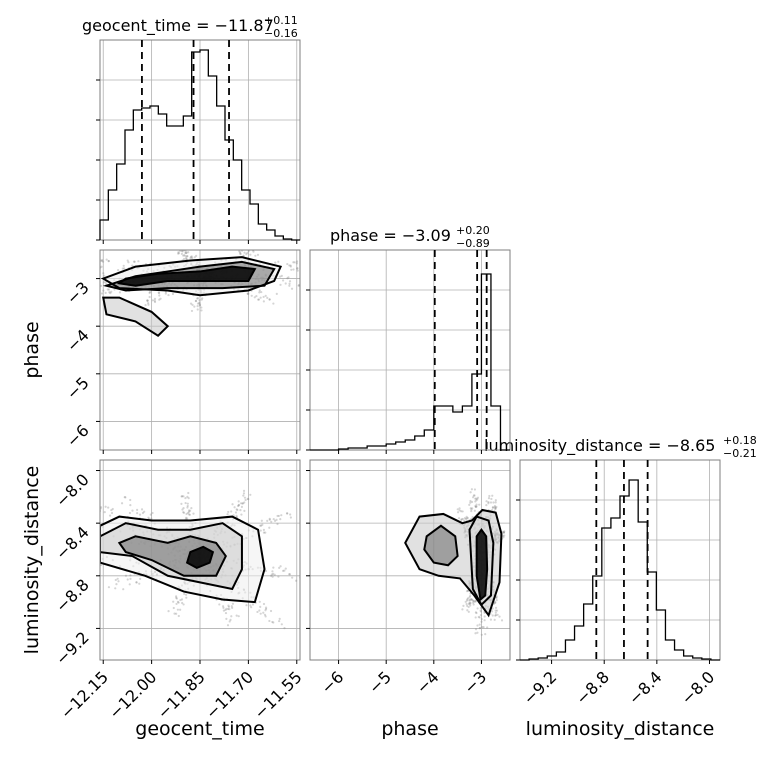 The width and height of the screenshot is (760, 760). What do you see at coordinates (620, 560) in the screenshot?
I see `hist-frame-luminosity_distance` at bounding box center [620, 560].